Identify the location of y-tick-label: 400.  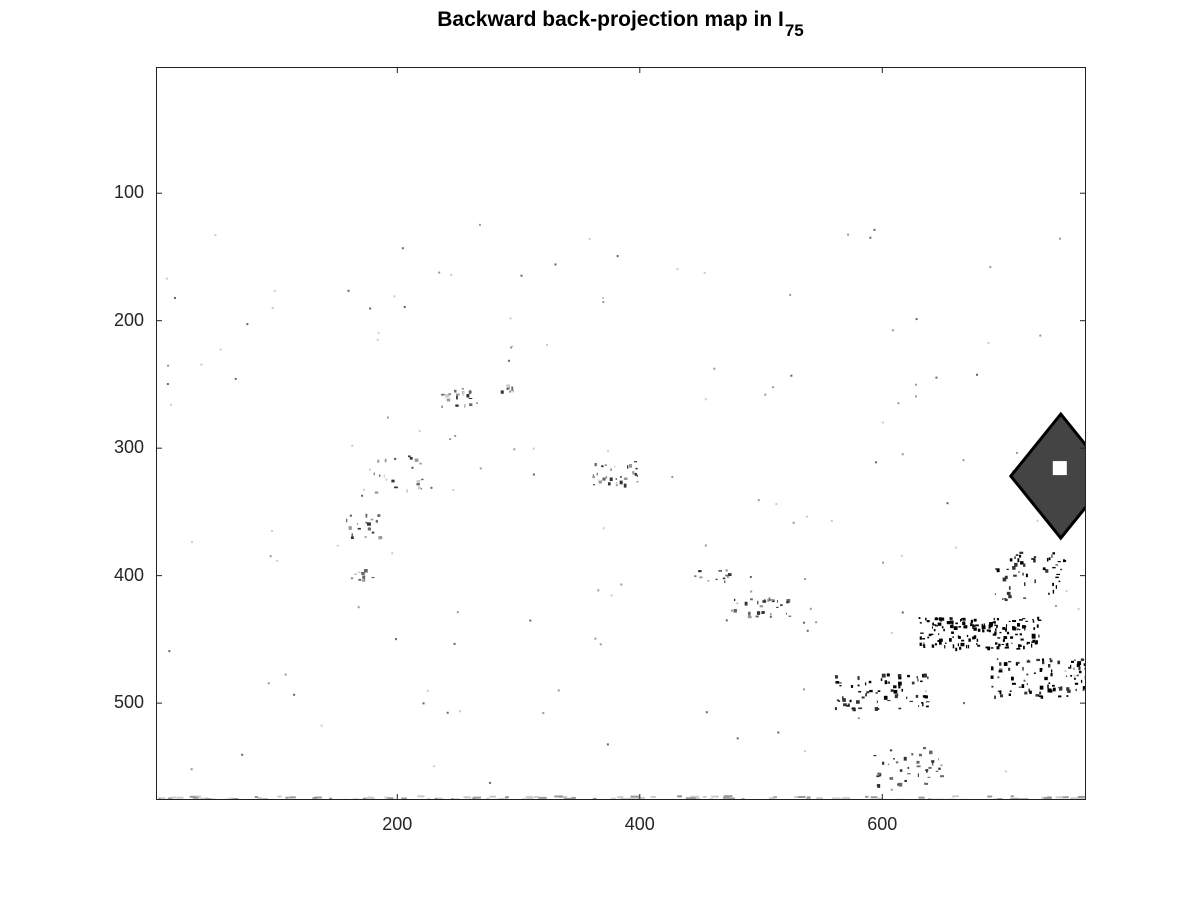
(128, 574).